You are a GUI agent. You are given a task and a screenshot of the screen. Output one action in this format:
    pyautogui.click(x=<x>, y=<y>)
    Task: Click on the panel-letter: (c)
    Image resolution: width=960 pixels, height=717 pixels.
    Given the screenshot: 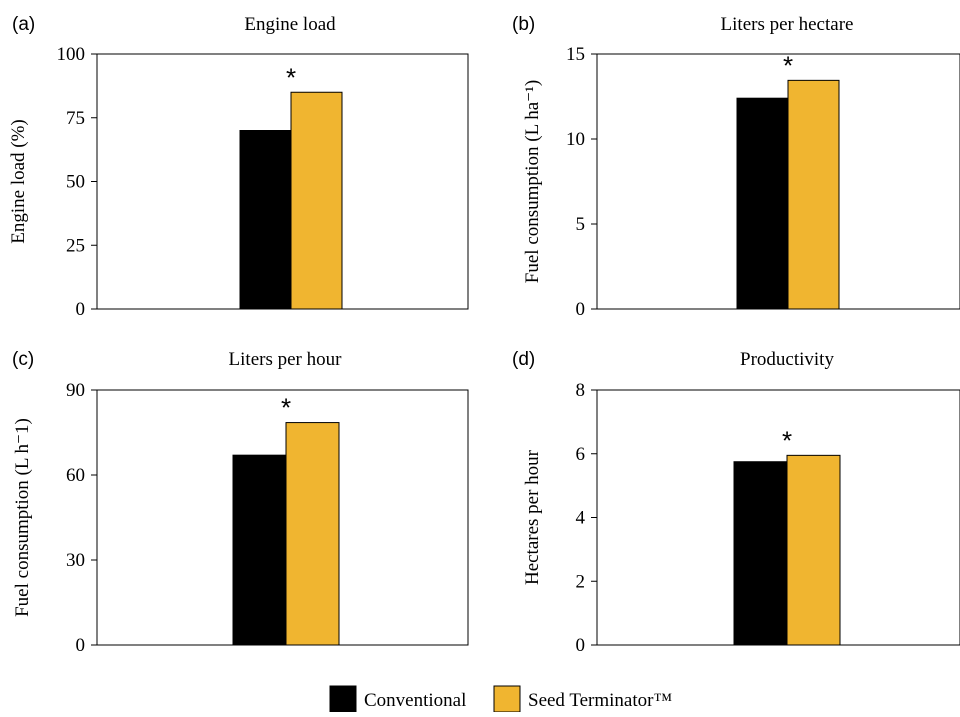 What is the action you would take?
    pyautogui.click(x=23, y=359)
    